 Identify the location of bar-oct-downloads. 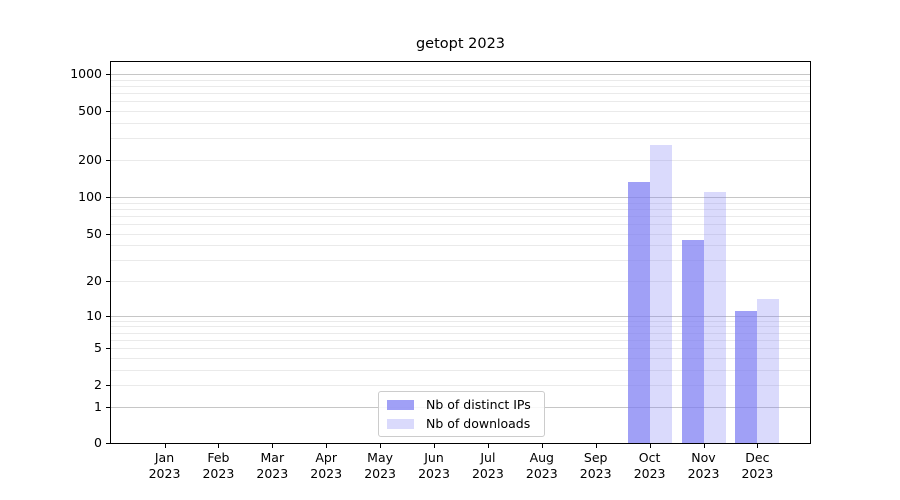
(660, 294).